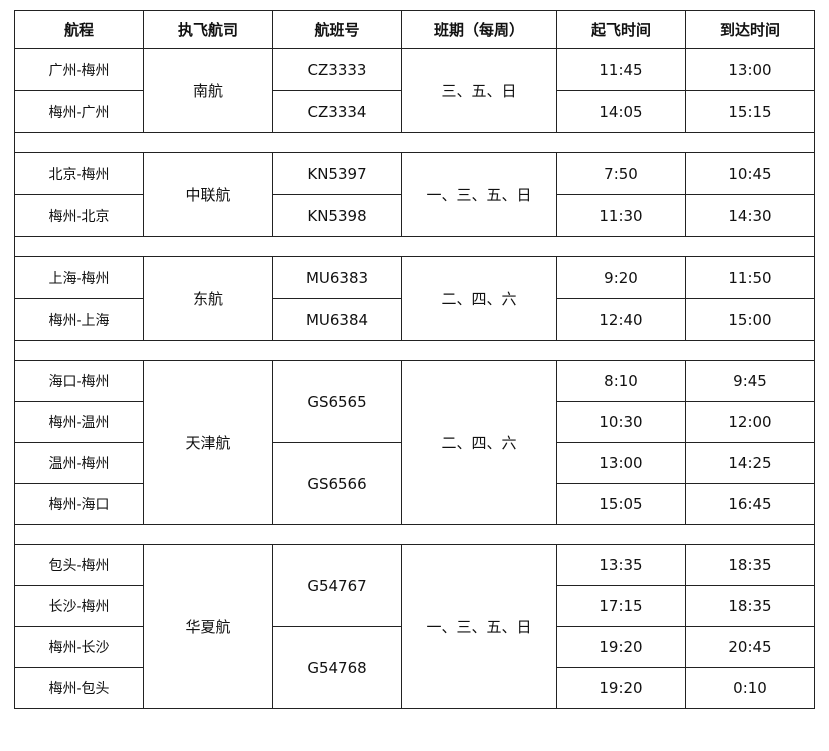 This screenshot has height=751, width=829. What do you see at coordinates (621, 606) in the screenshot?
I see `departure-cell: 17:15` at bounding box center [621, 606].